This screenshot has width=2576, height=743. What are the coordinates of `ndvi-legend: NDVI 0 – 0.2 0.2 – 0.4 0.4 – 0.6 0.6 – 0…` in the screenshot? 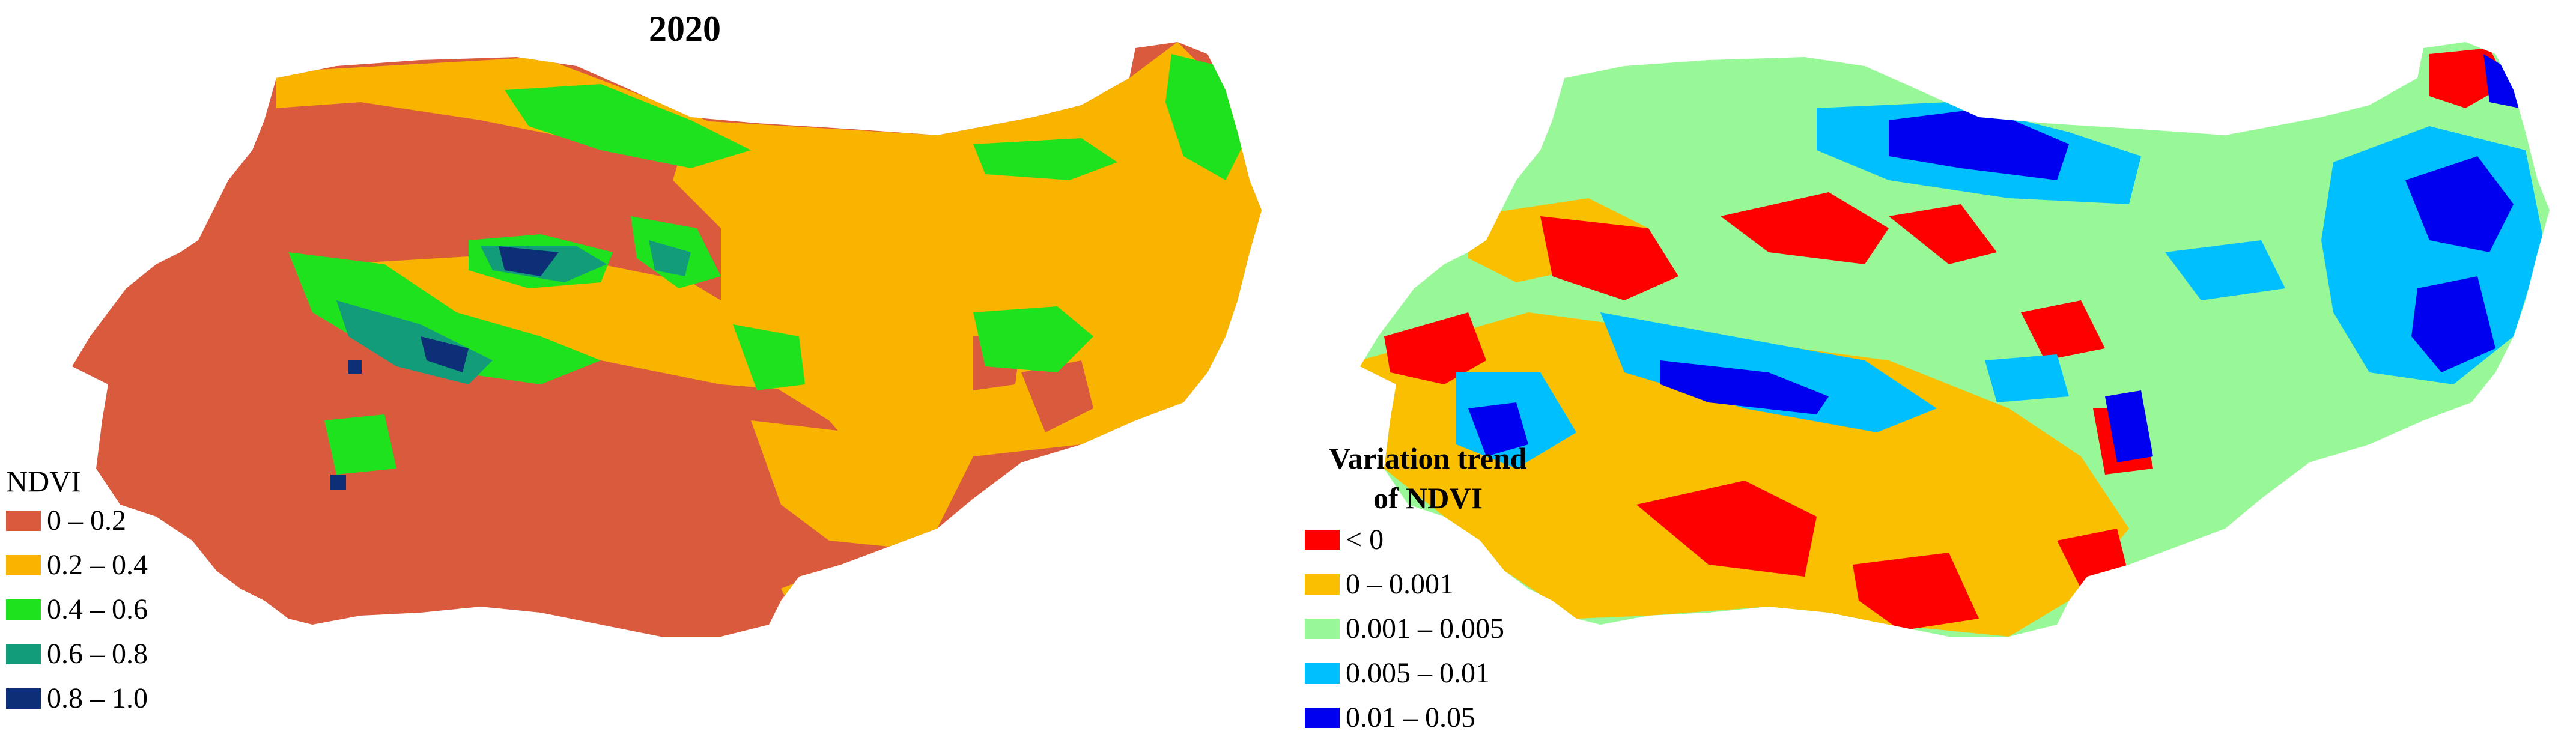 It's located at (77, 592).